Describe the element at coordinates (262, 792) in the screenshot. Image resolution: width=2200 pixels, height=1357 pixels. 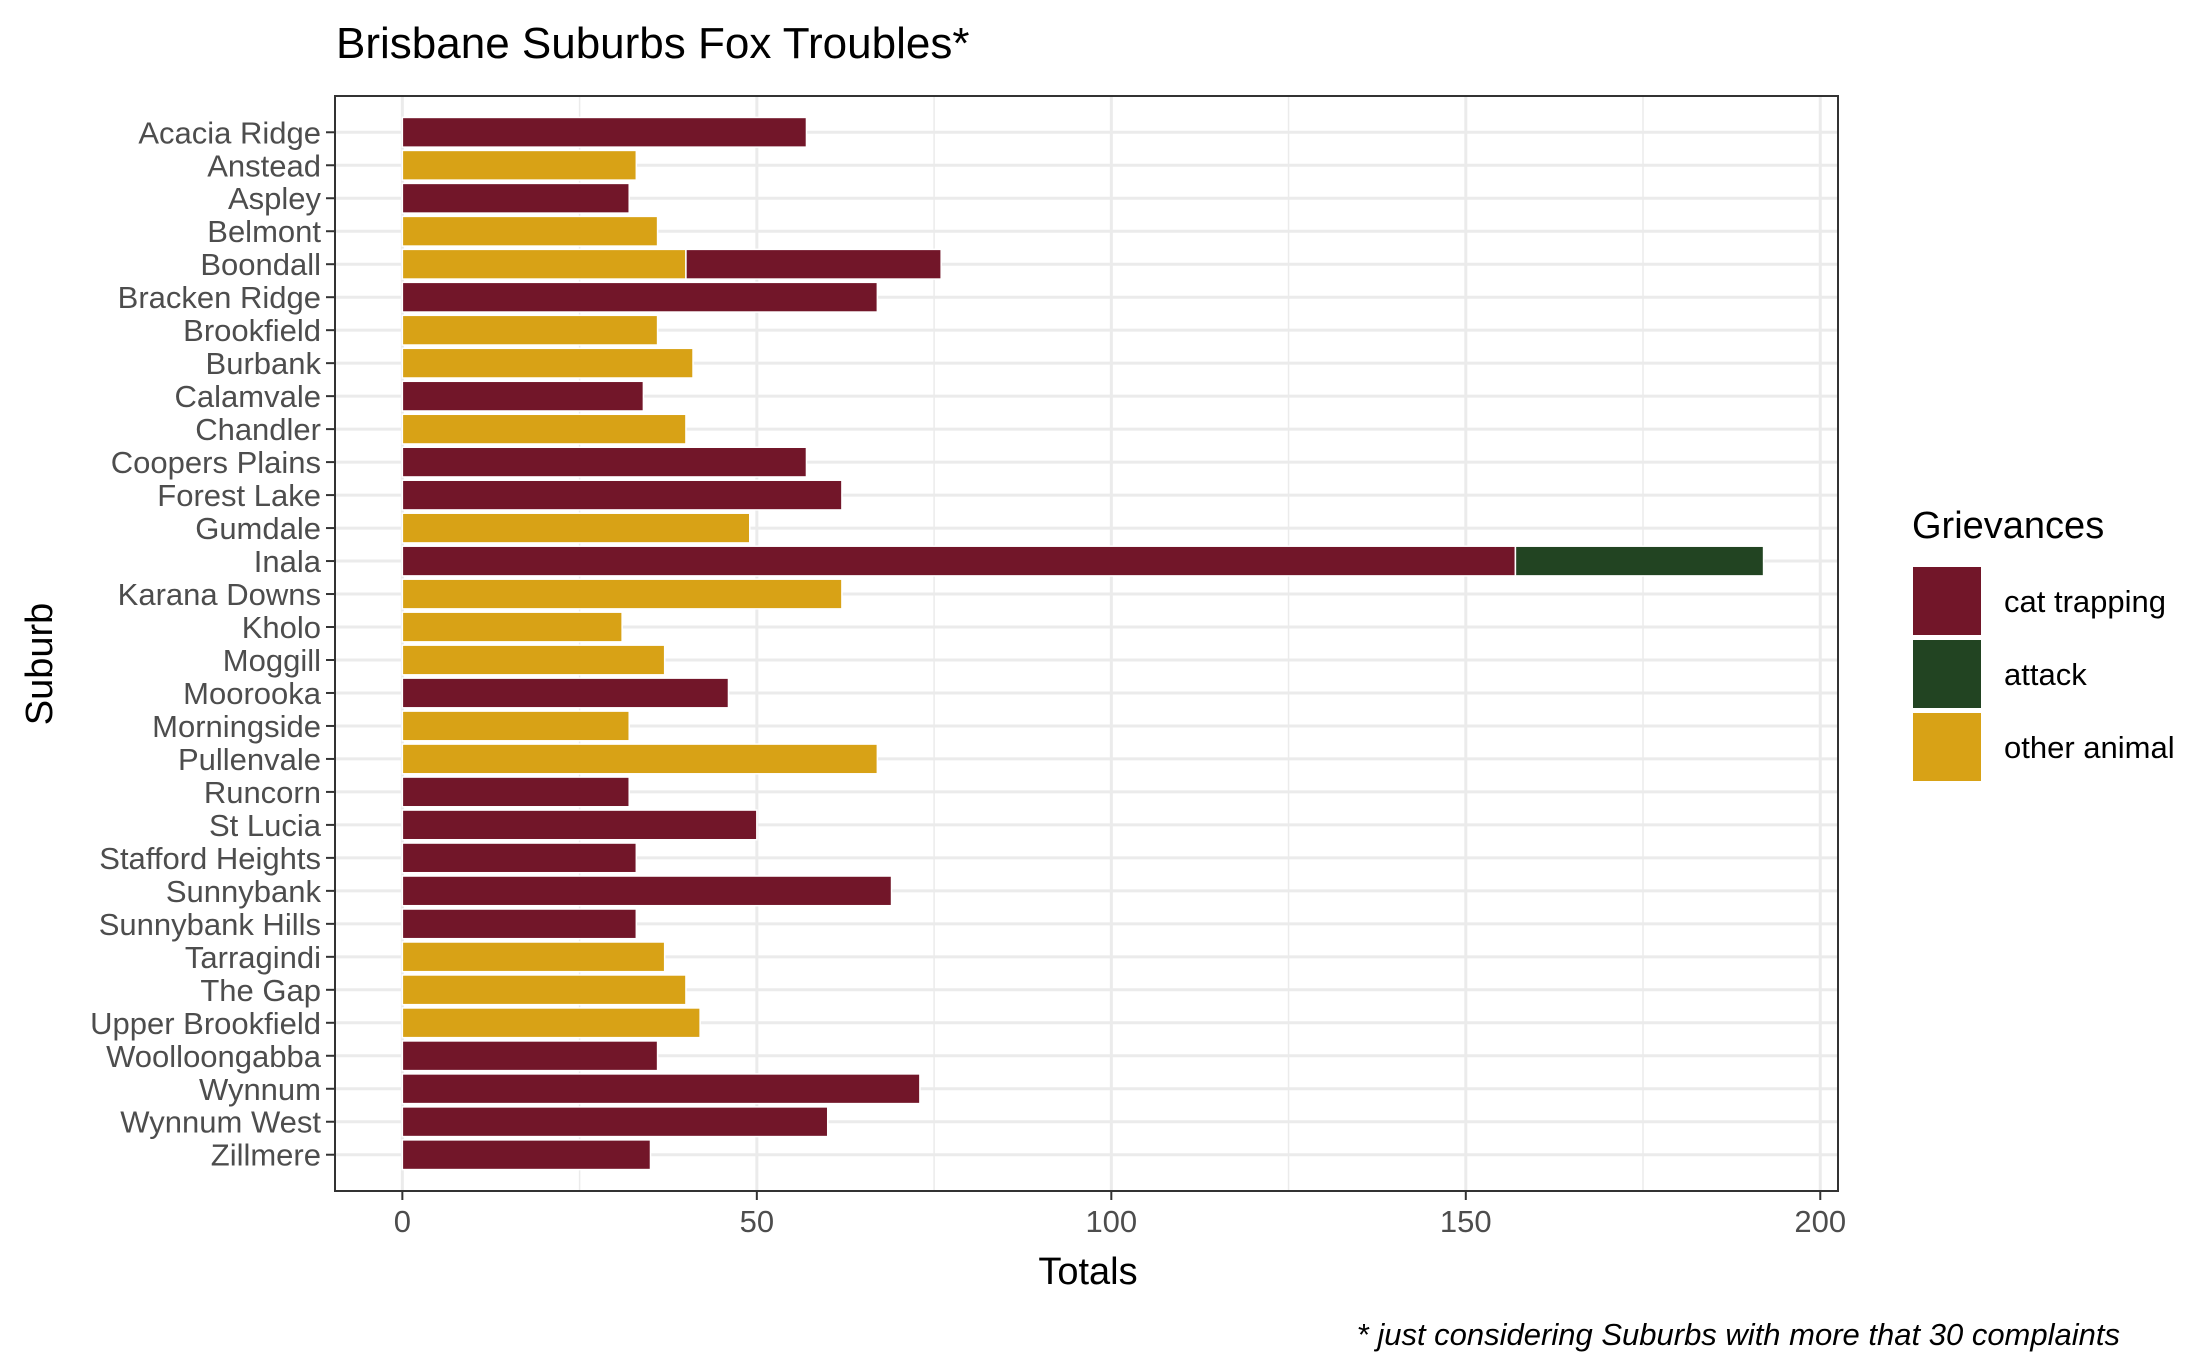
I see `y-tick-label: Runcorn` at that location.